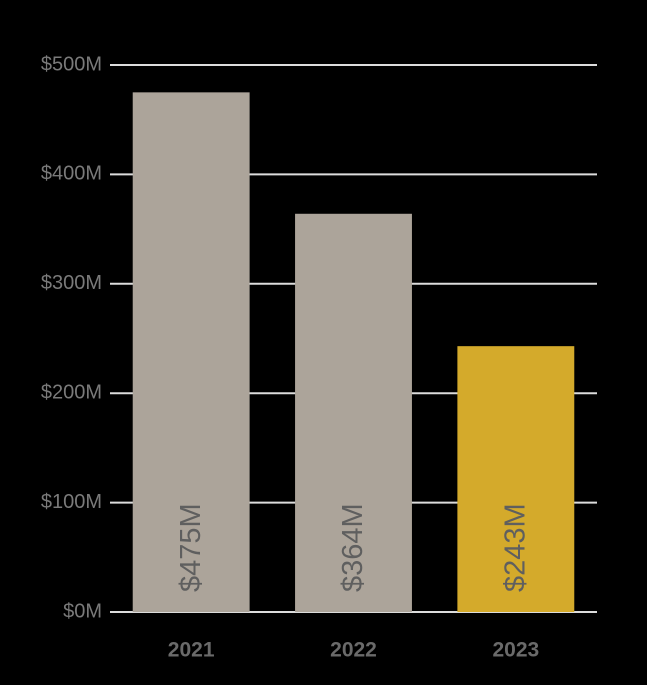  What do you see at coordinates (71, 392) in the screenshot?
I see `y-tick-label: $200M` at bounding box center [71, 392].